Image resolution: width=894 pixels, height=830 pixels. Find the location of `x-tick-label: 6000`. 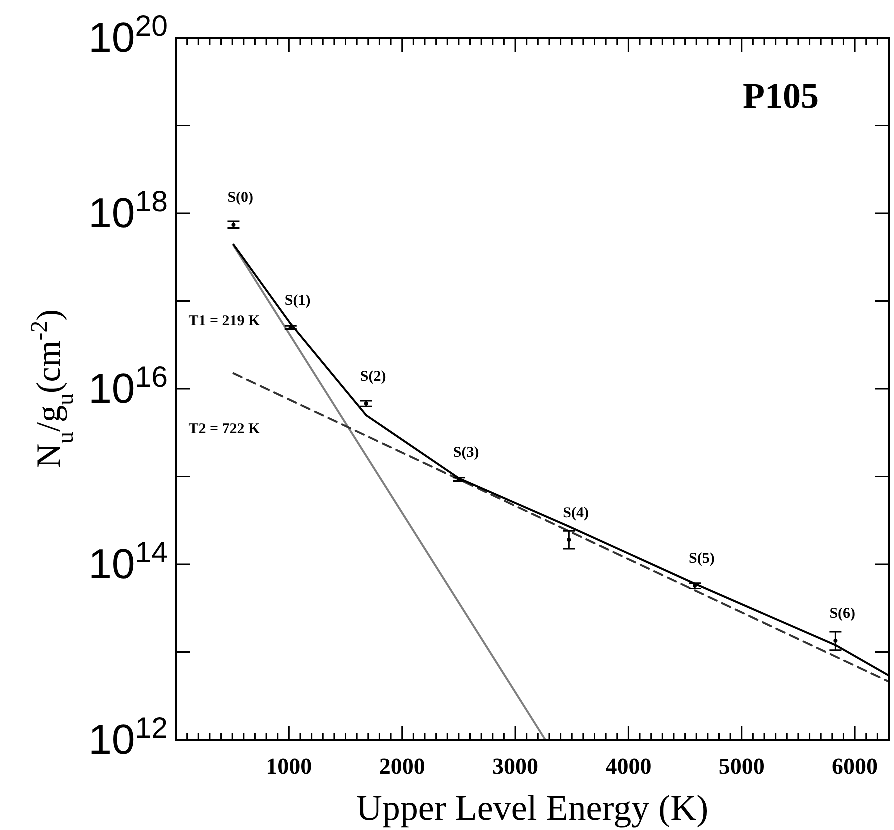

x-tick-label: 6000 is located at coordinates (855, 766).